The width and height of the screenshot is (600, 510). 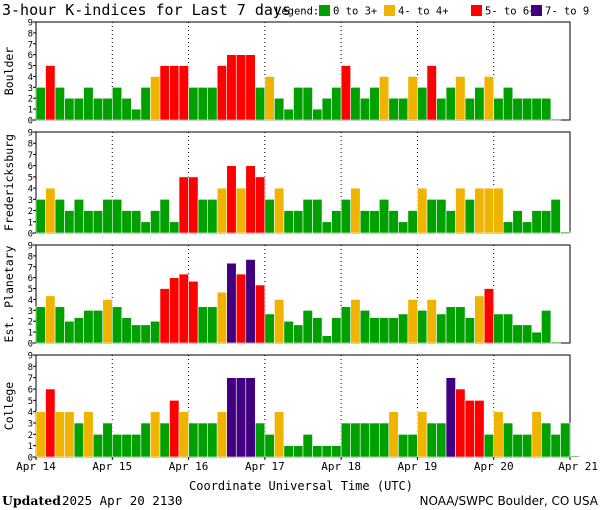 What do you see at coordinates (9, 406) in the screenshot?
I see `panel-label: College` at bounding box center [9, 406].